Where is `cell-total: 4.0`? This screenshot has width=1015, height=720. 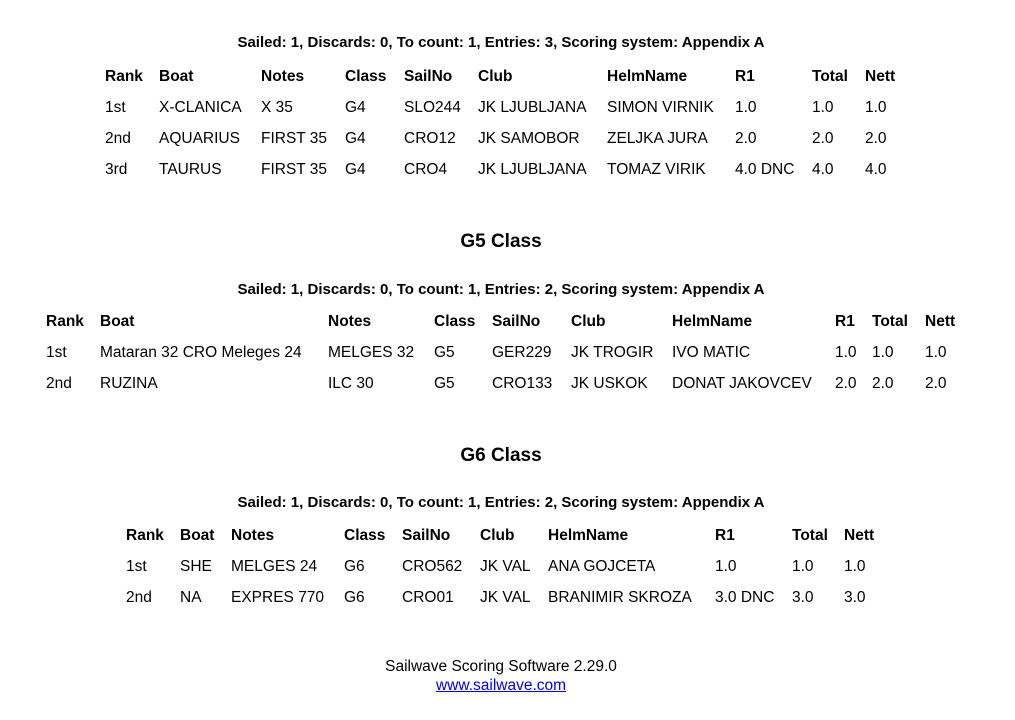 cell-total: 4.0 is located at coordinates (823, 169).